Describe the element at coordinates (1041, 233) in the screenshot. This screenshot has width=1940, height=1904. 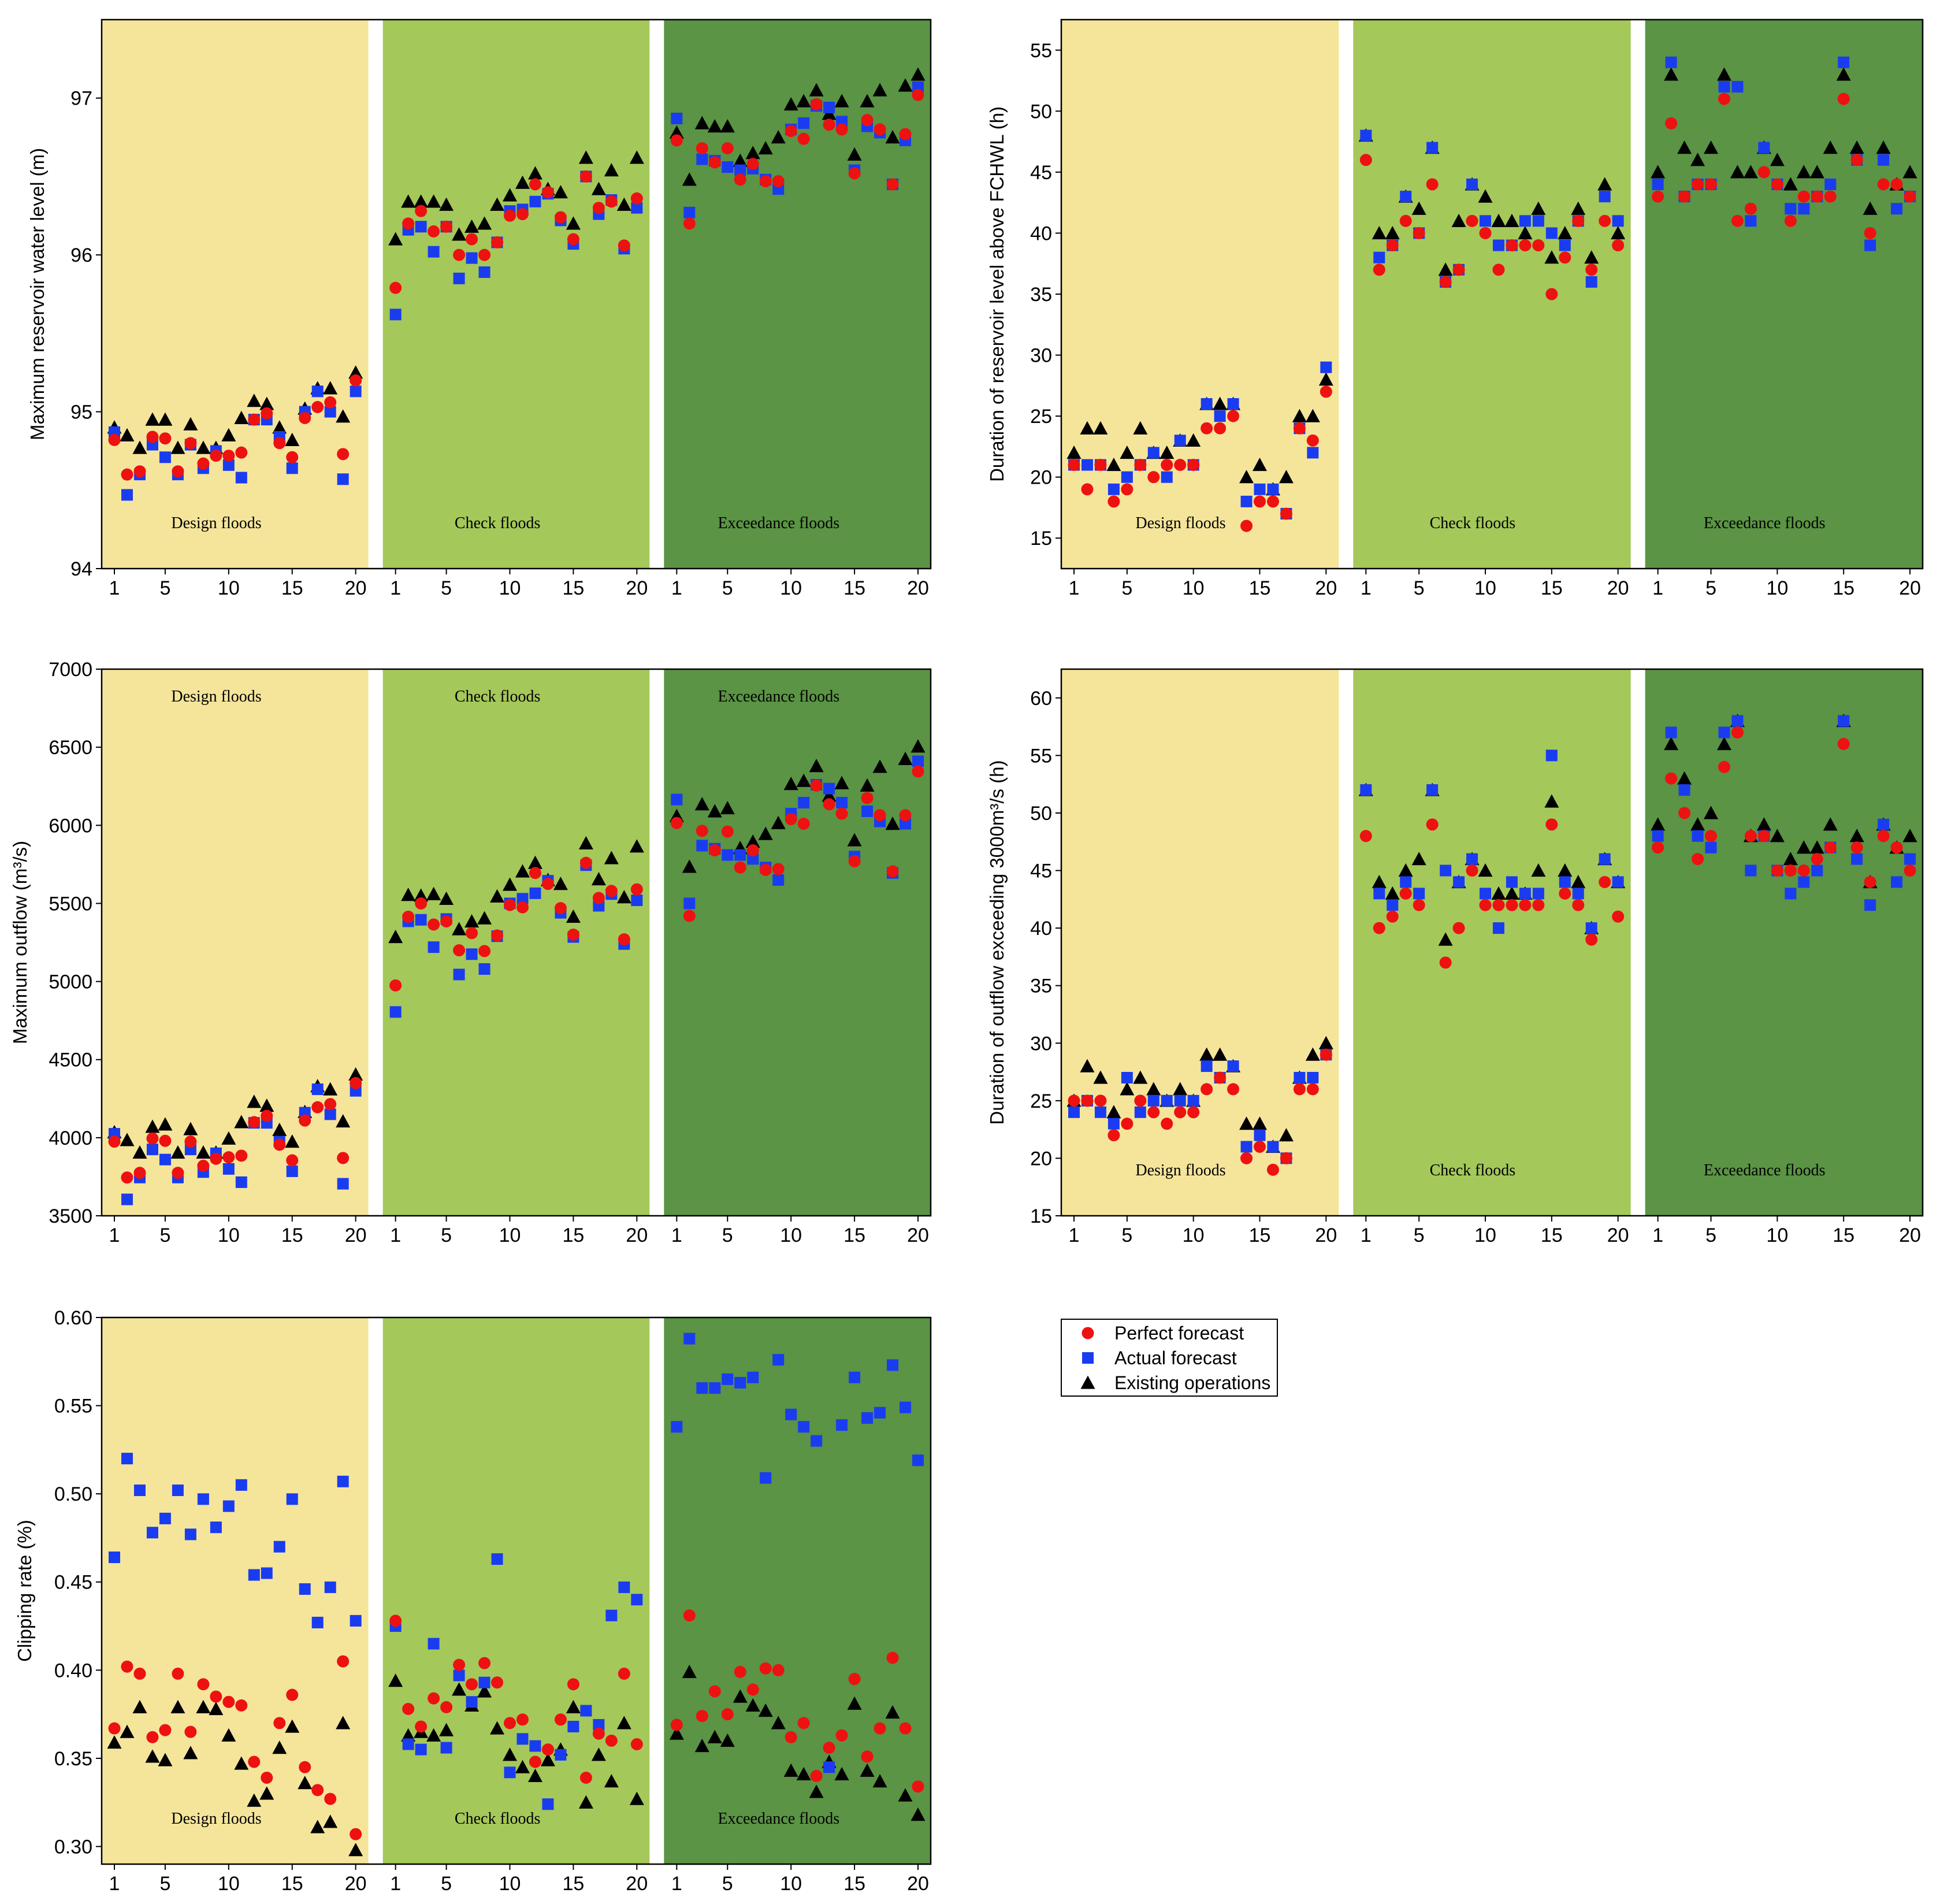
I see `y-tick-label: 40` at that location.